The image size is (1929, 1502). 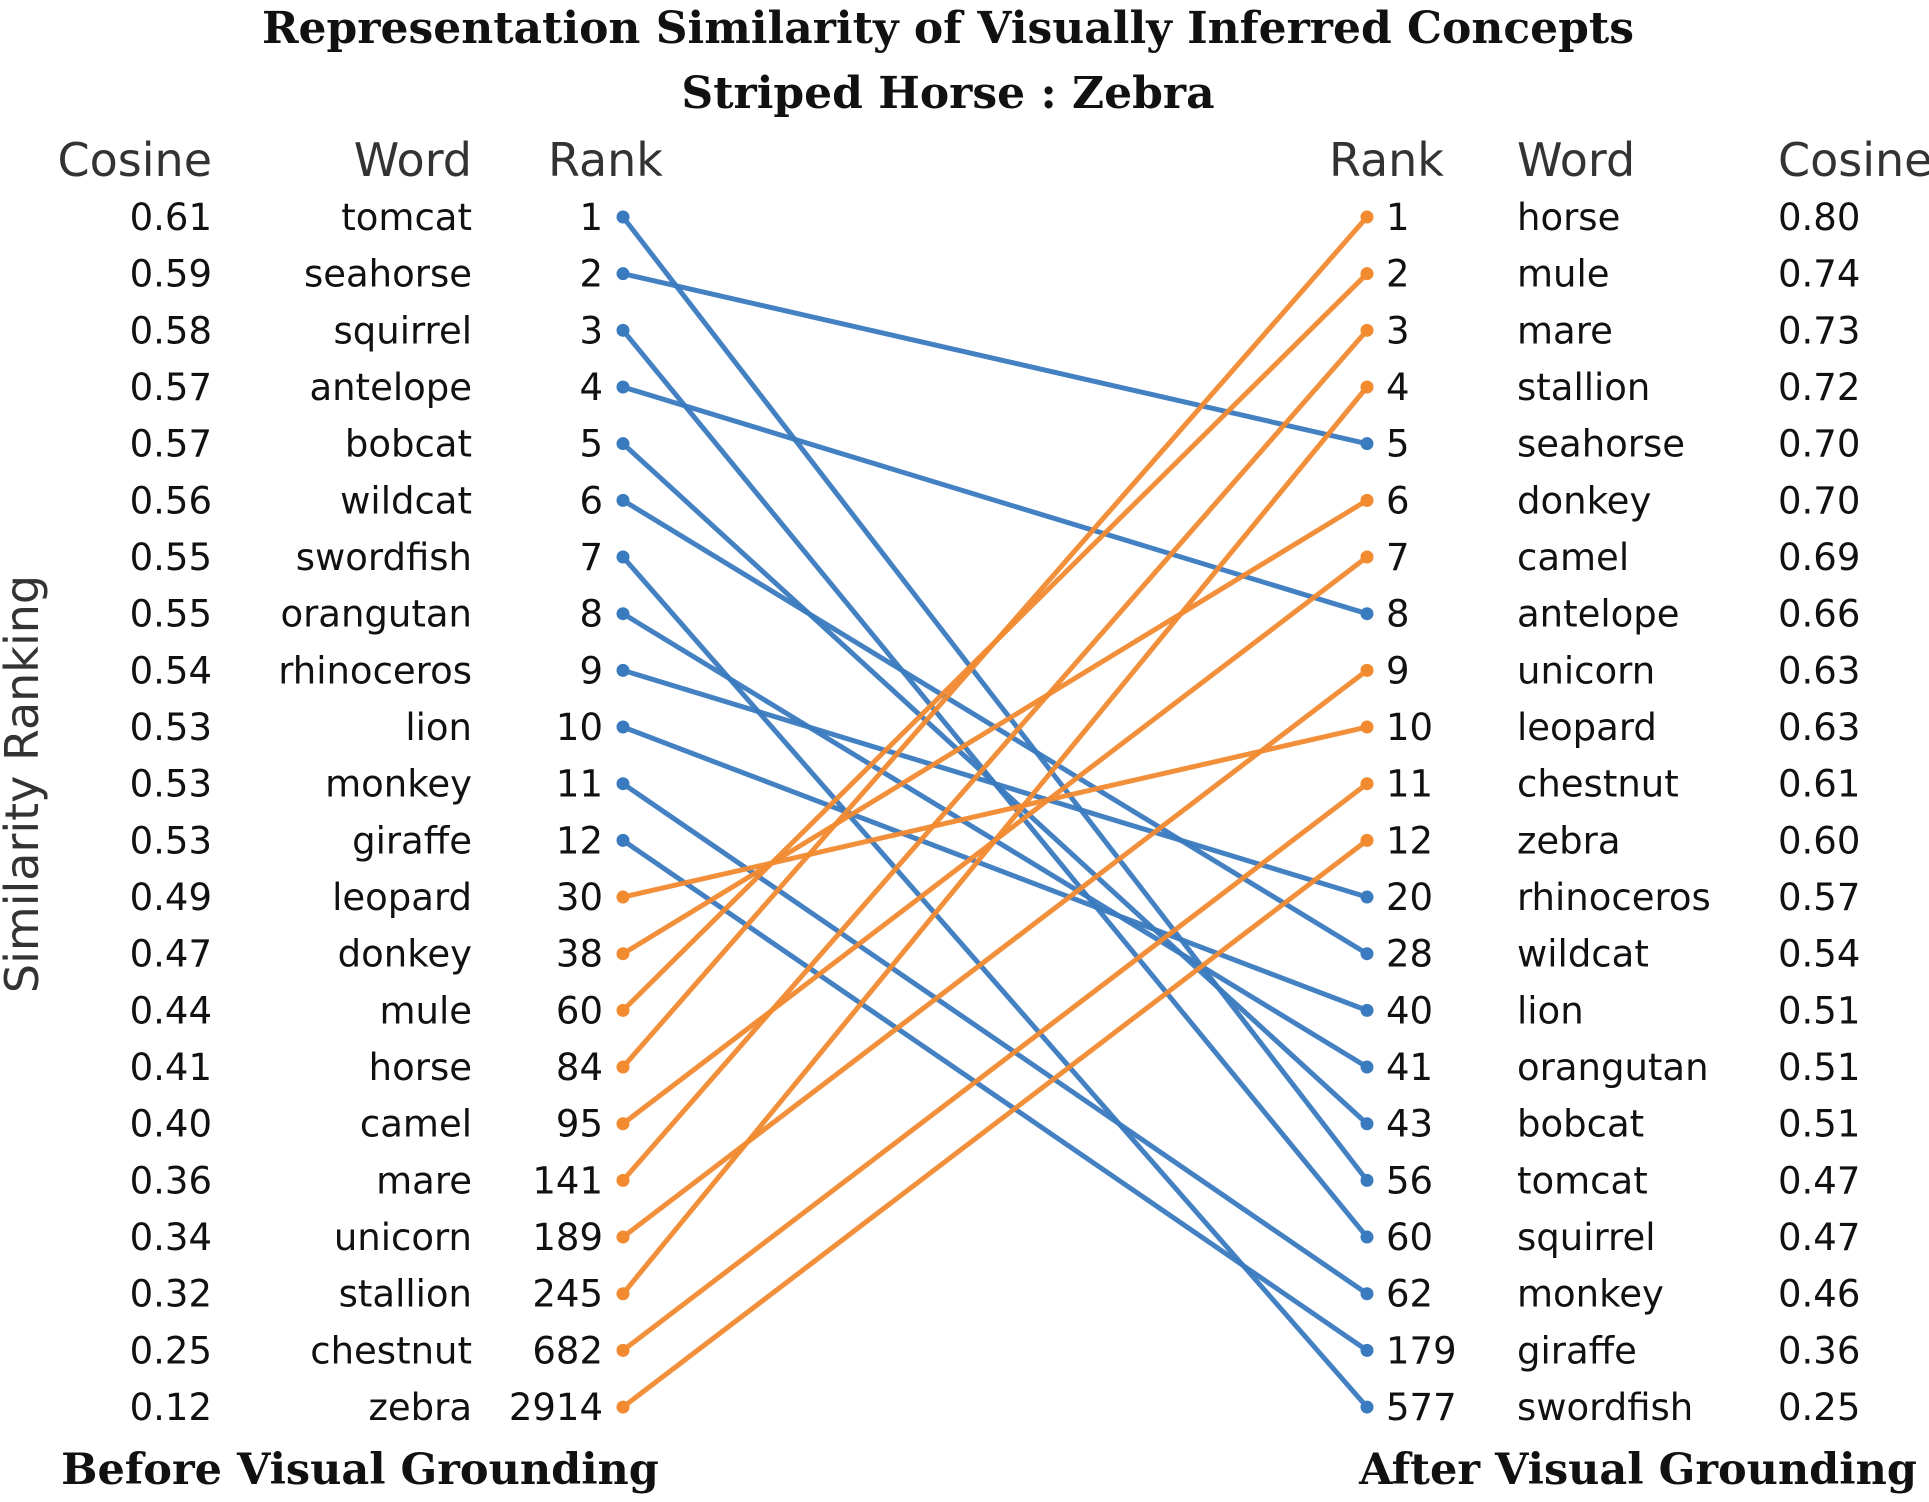 What do you see at coordinates (1819, 274) in the screenshot?
I see `after-cosine-cell: 0.74` at bounding box center [1819, 274].